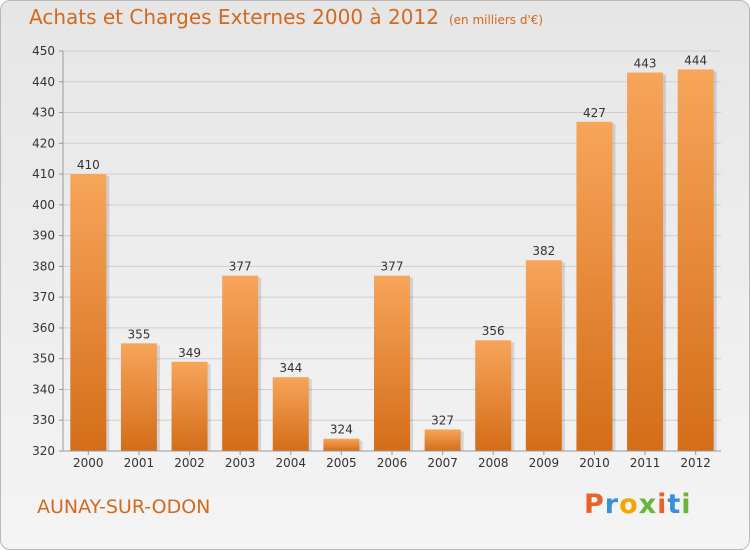 The image size is (750, 550). I want to click on bar-value-label: 356, so click(493, 331).